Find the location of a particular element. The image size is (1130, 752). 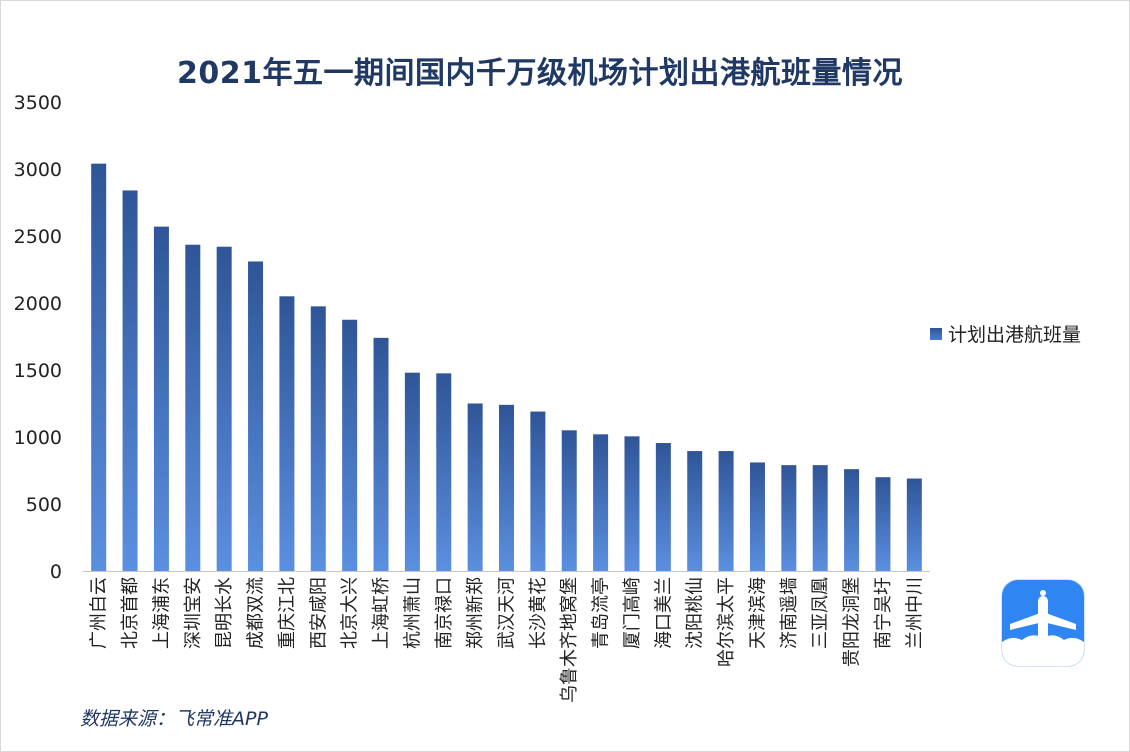

x-tick-label: 广州白云 is located at coordinates (99, 613).